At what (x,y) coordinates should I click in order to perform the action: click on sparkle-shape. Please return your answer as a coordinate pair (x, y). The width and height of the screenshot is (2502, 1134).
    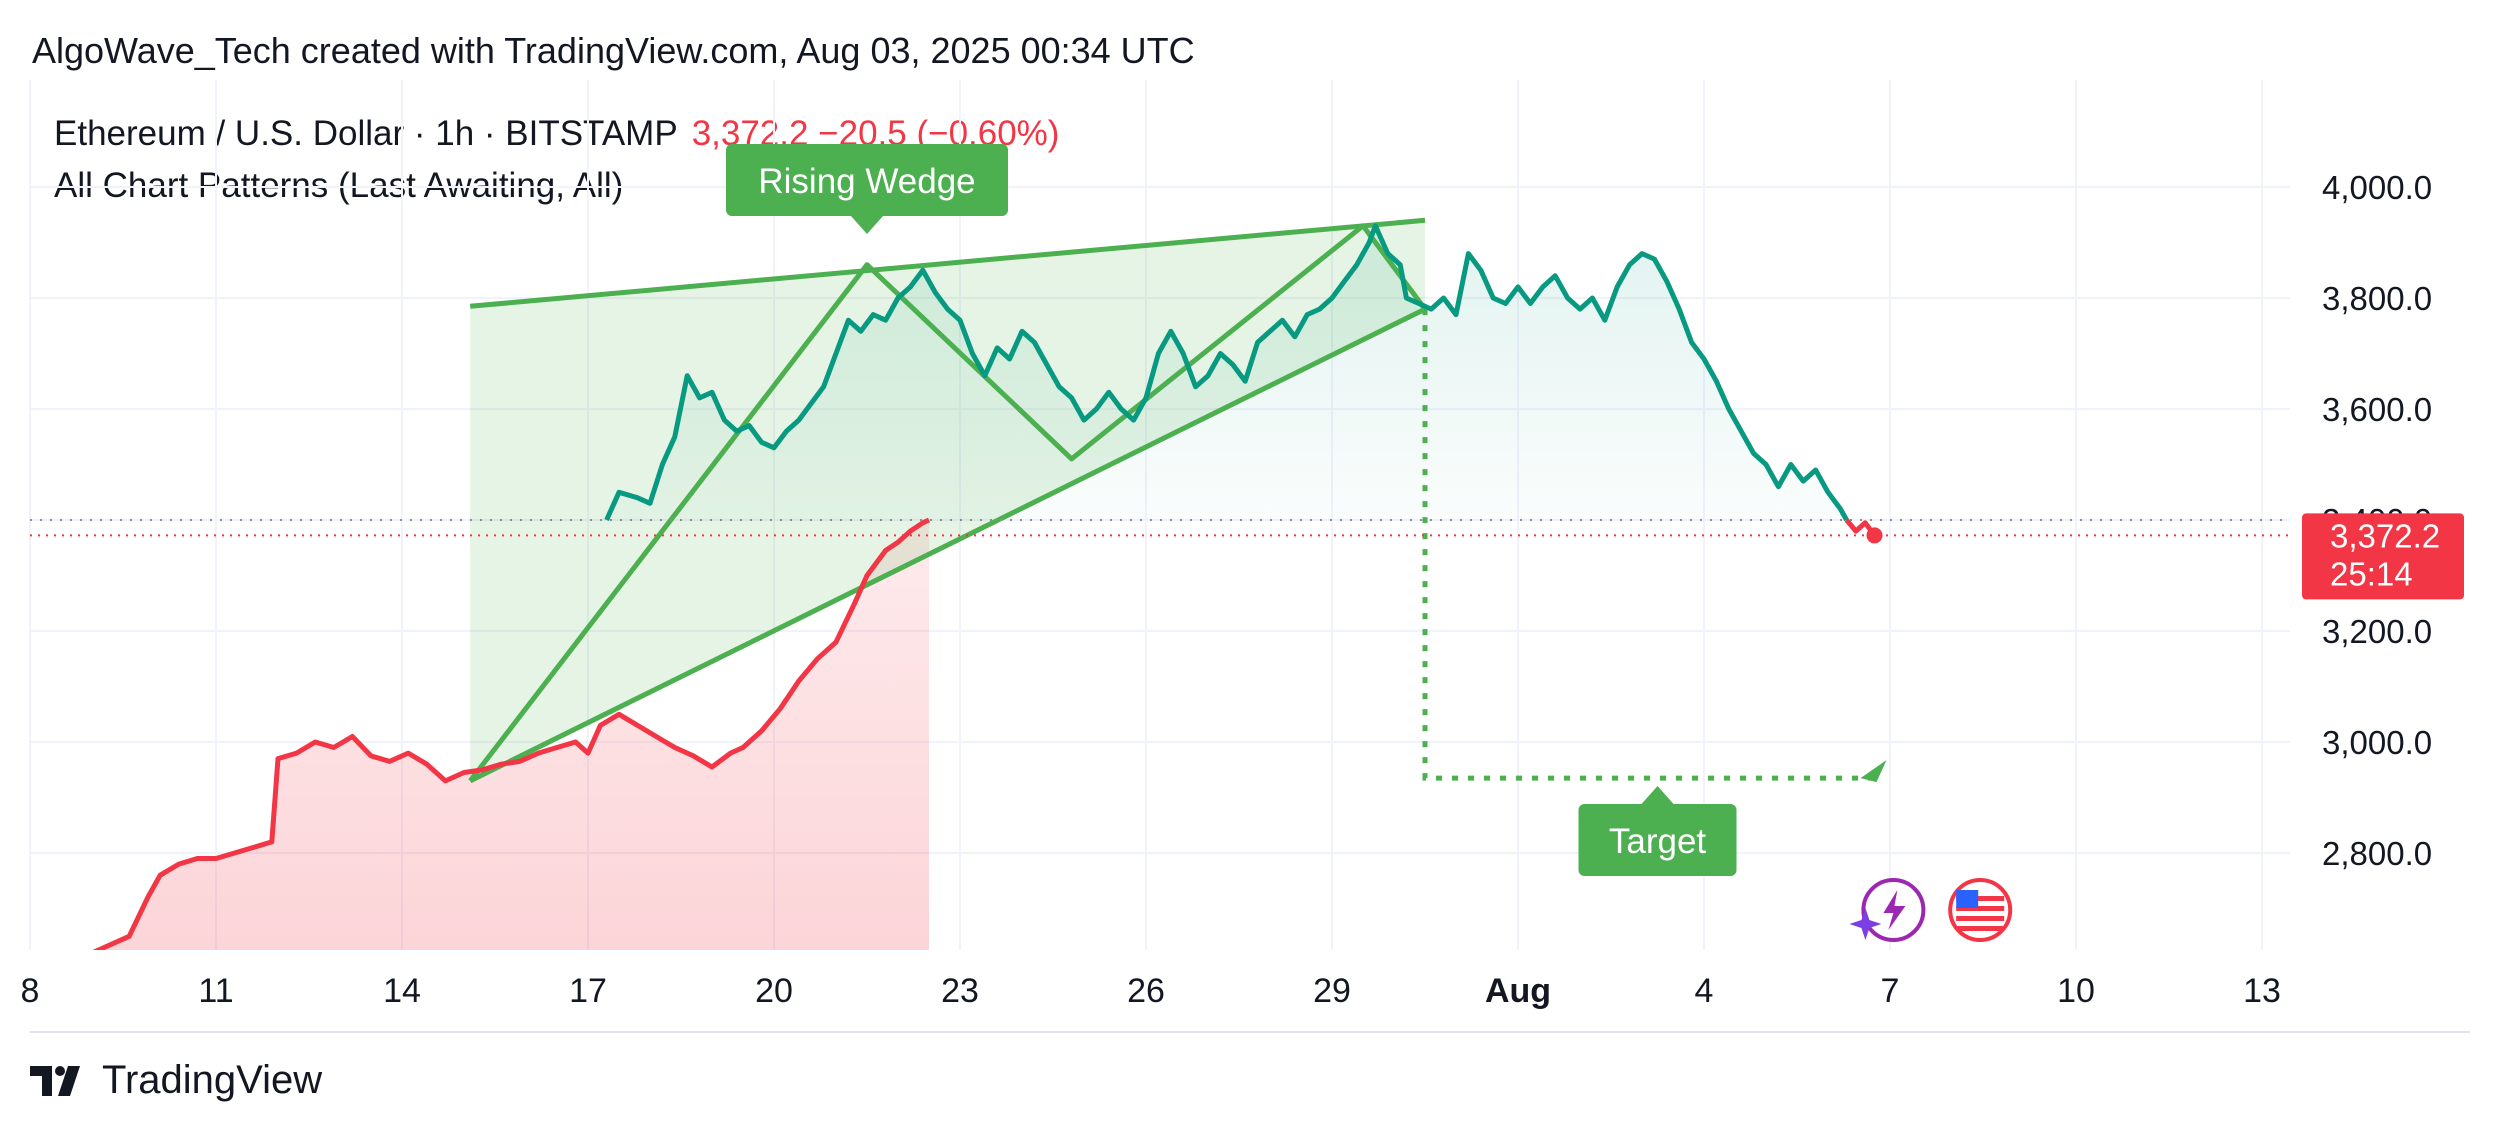
    Looking at the image, I should click on (1865, 924).